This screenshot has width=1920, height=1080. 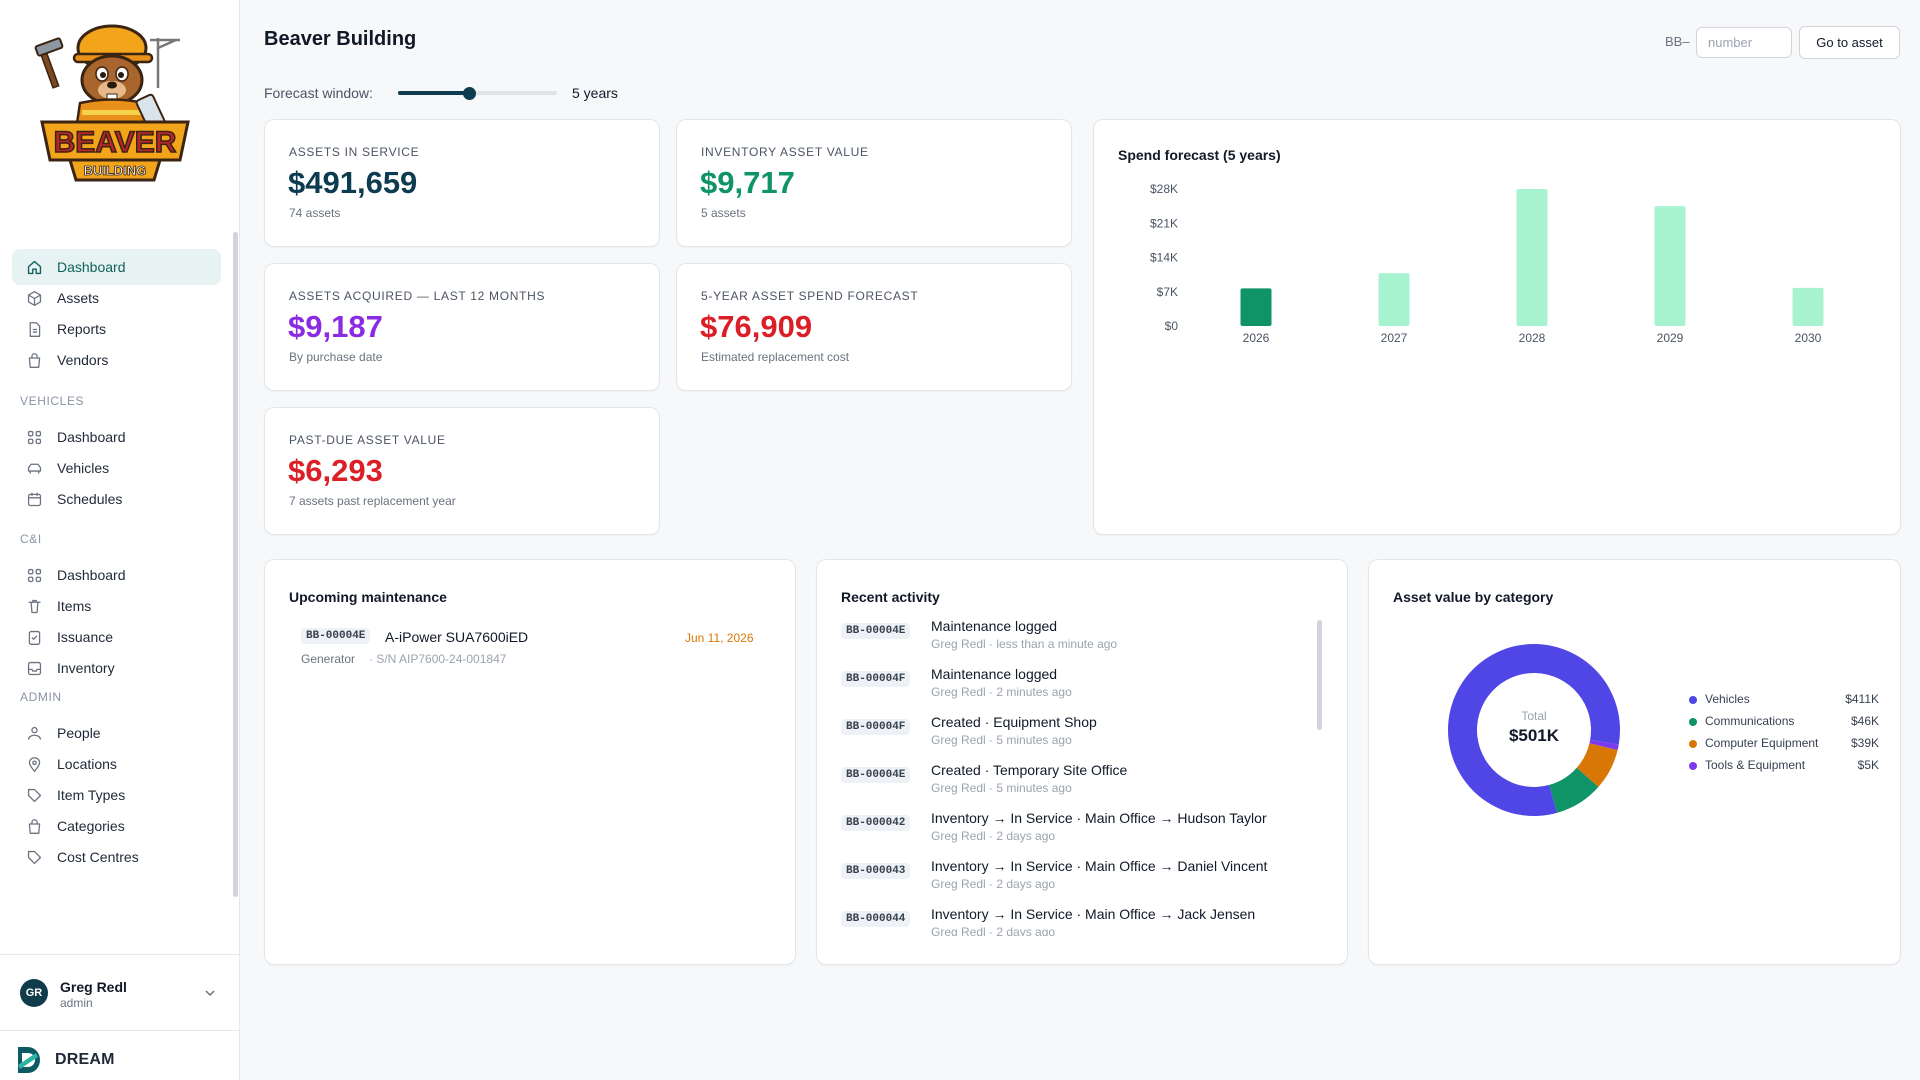 I want to click on y-tick-label: $28K, so click(x=1164, y=189).